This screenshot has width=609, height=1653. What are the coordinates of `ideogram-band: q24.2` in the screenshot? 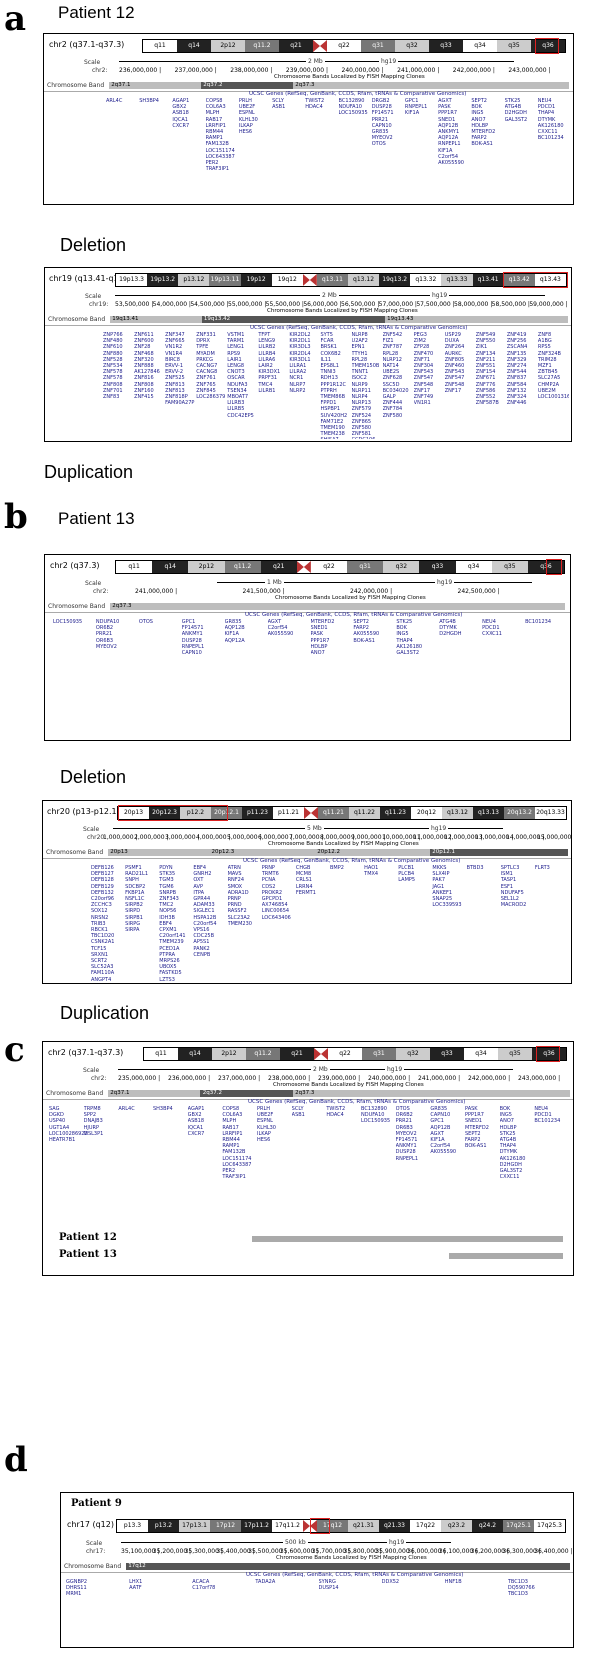 It's located at (487, 1526).